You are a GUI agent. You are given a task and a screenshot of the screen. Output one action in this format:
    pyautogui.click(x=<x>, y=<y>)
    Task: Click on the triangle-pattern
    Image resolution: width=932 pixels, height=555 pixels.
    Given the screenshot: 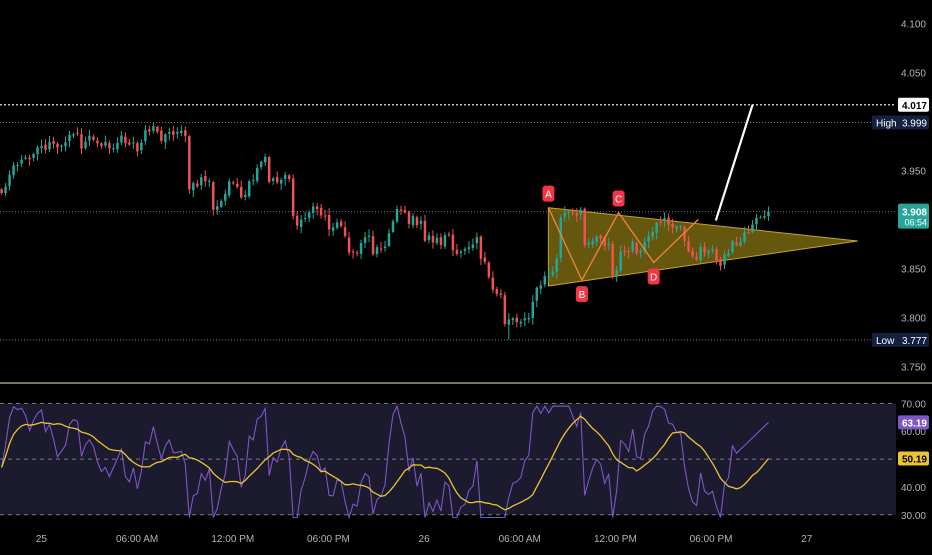 What is the action you would take?
    pyautogui.click(x=702, y=247)
    